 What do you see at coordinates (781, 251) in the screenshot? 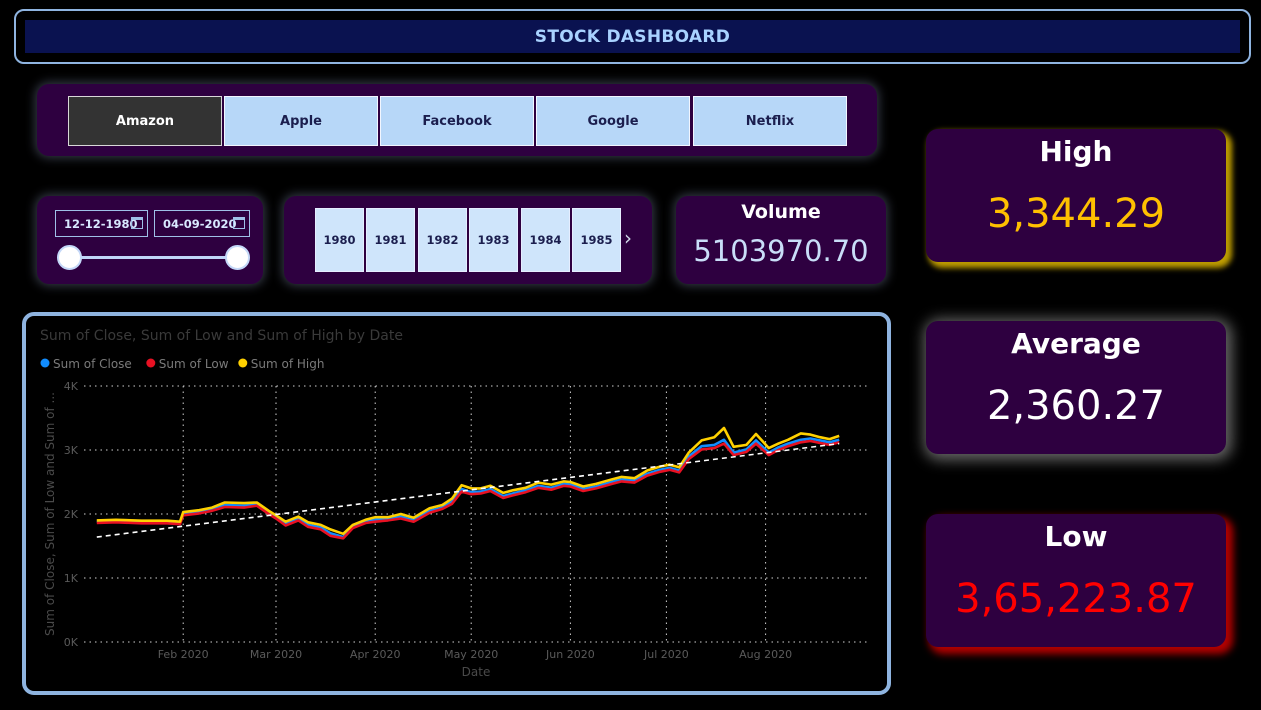
I see `volume-value: 5103970.70` at bounding box center [781, 251].